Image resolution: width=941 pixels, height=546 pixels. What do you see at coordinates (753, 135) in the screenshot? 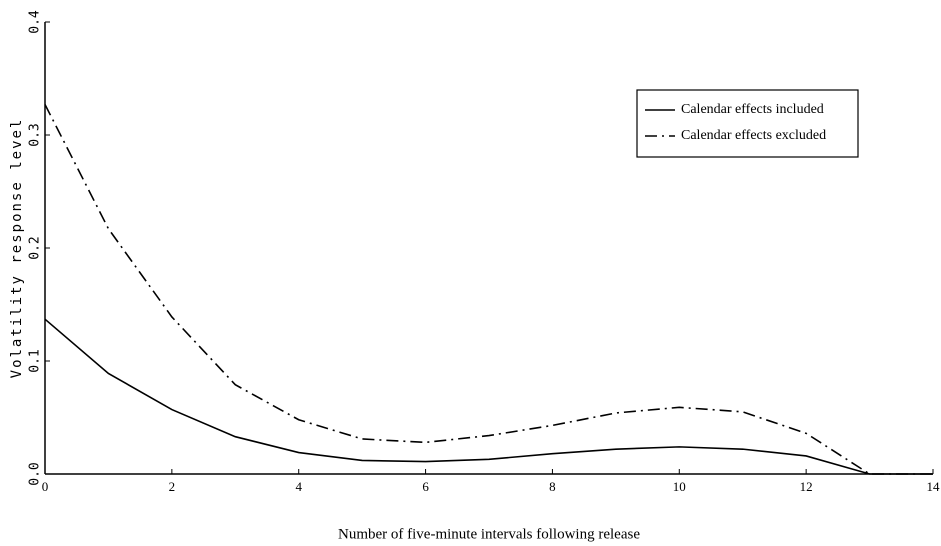
I see `legend-label: Calendar effects excluded` at bounding box center [753, 135].